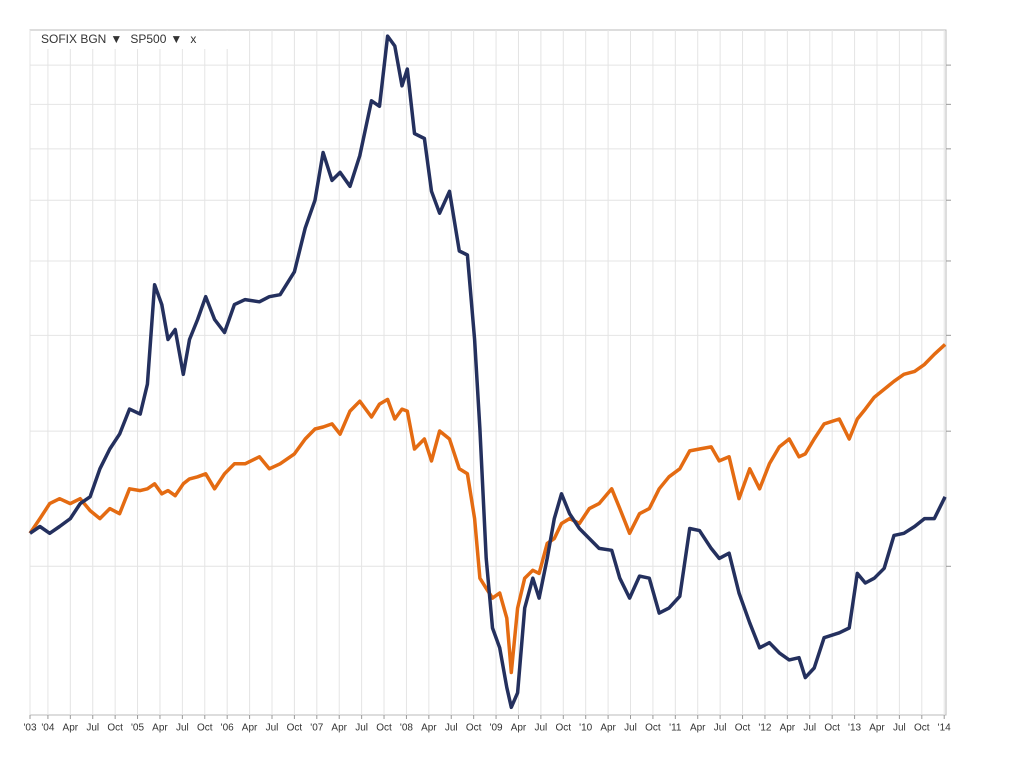 This screenshot has height=768, width=1024. Describe the element at coordinates (73, 39) in the screenshot. I see `legend-label: SOFIX BGN` at that location.